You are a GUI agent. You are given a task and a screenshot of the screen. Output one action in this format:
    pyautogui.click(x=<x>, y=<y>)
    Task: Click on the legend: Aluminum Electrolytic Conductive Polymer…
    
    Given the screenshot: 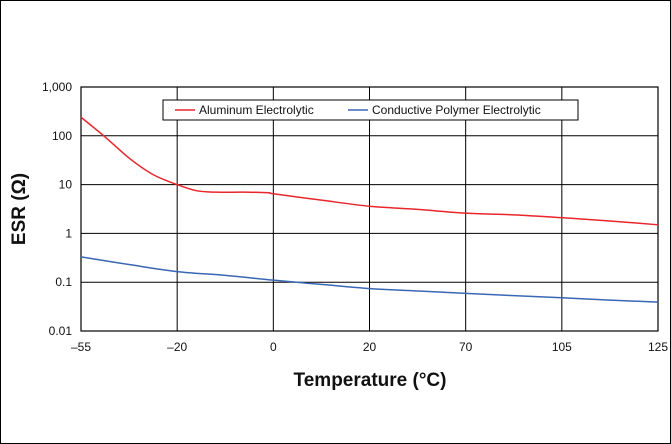 What is the action you would take?
    pyautogui.click(x=370, y=110)
    